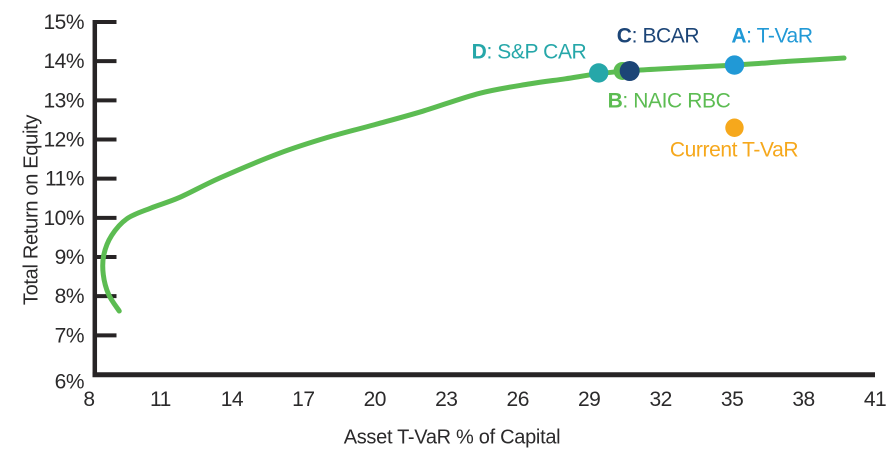 This screenshot has width=889, height=459. I want to click on marker-d, so click(599, 73).